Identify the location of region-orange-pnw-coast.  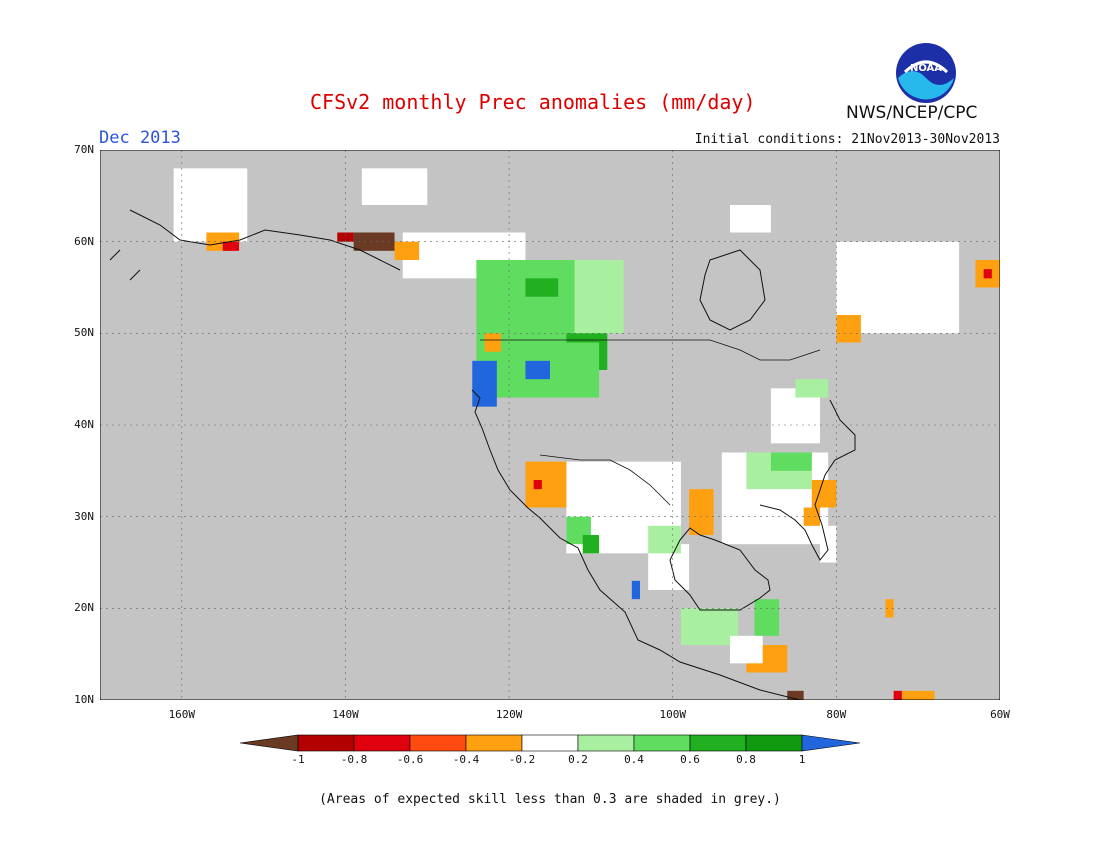
(492, 342).